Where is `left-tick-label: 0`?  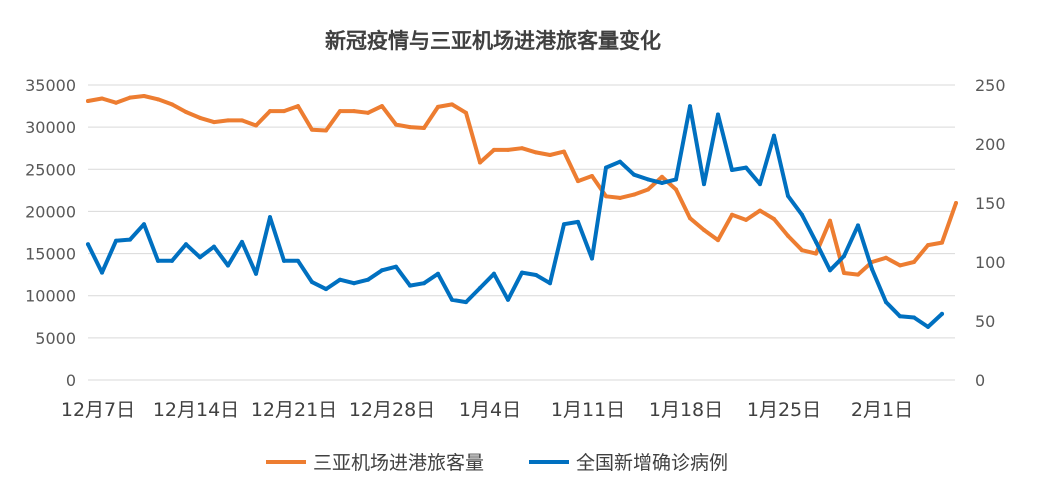
left-tick-label: 0 is located at coordinates (71, 380).